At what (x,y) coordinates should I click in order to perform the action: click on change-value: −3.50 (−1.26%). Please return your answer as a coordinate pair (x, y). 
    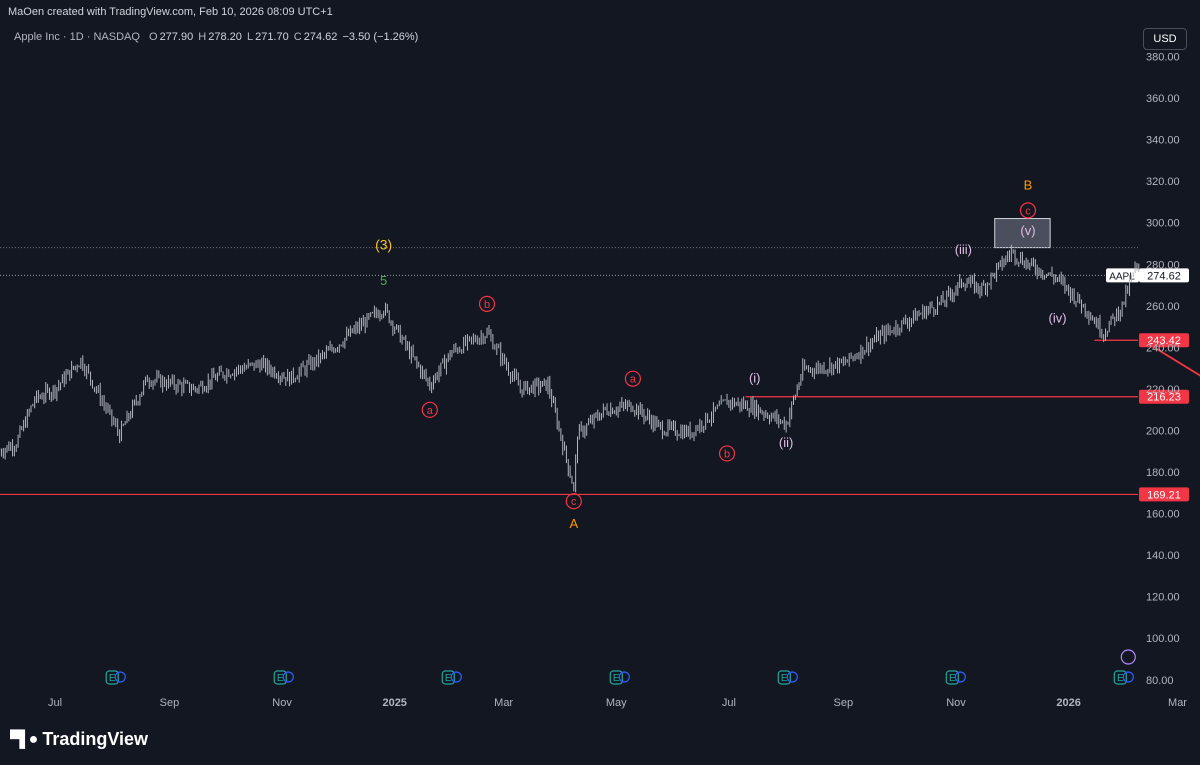
    Looking at the image, I should click on (380, 37).